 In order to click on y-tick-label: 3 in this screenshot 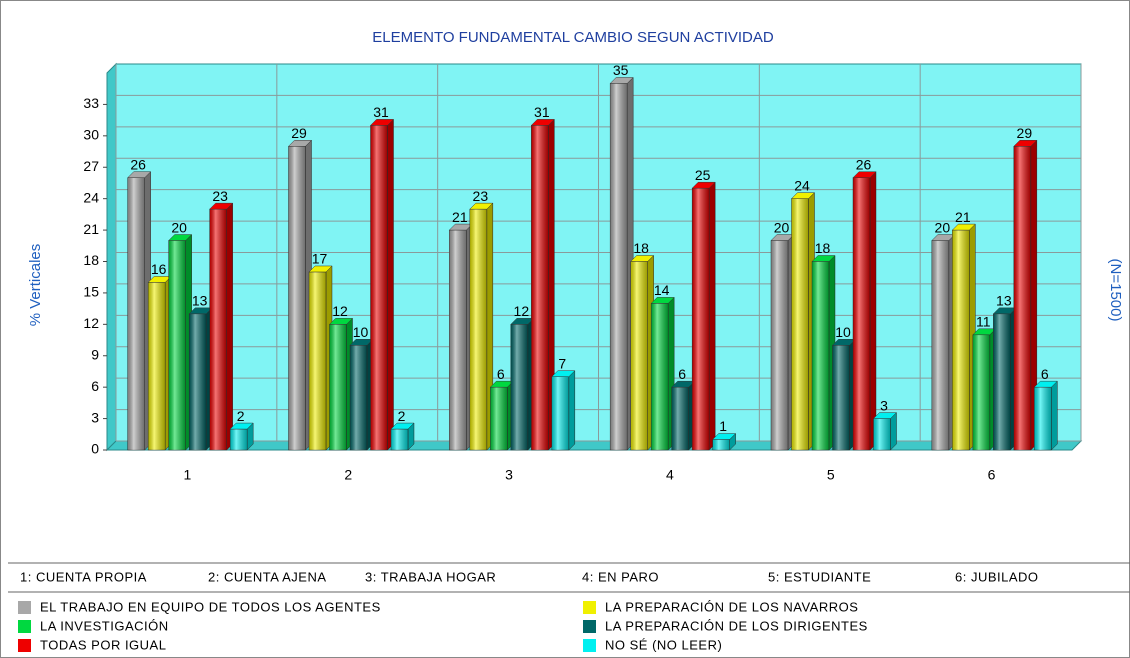, I will do `click(95, 417)`.